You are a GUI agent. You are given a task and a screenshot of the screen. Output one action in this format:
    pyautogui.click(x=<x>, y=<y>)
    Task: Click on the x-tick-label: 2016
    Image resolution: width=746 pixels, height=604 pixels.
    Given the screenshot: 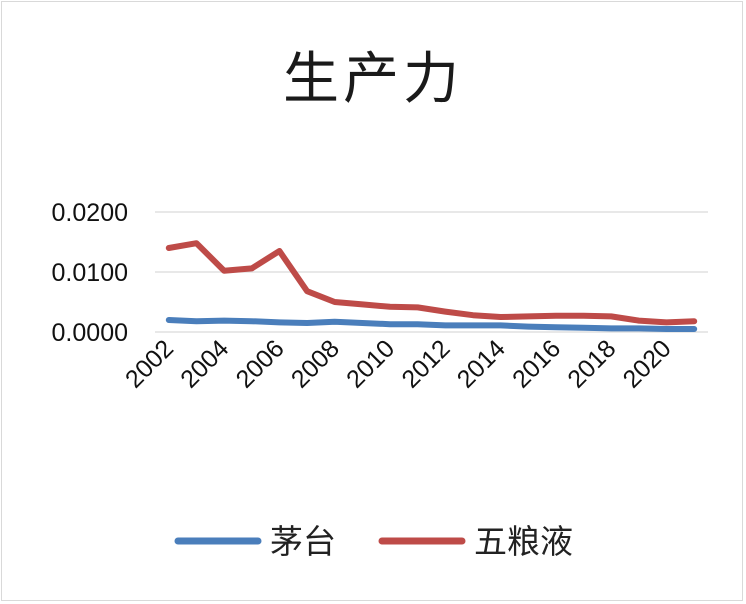 What is the action you would take?
    pyautogui.click(x=536, y=363)
    